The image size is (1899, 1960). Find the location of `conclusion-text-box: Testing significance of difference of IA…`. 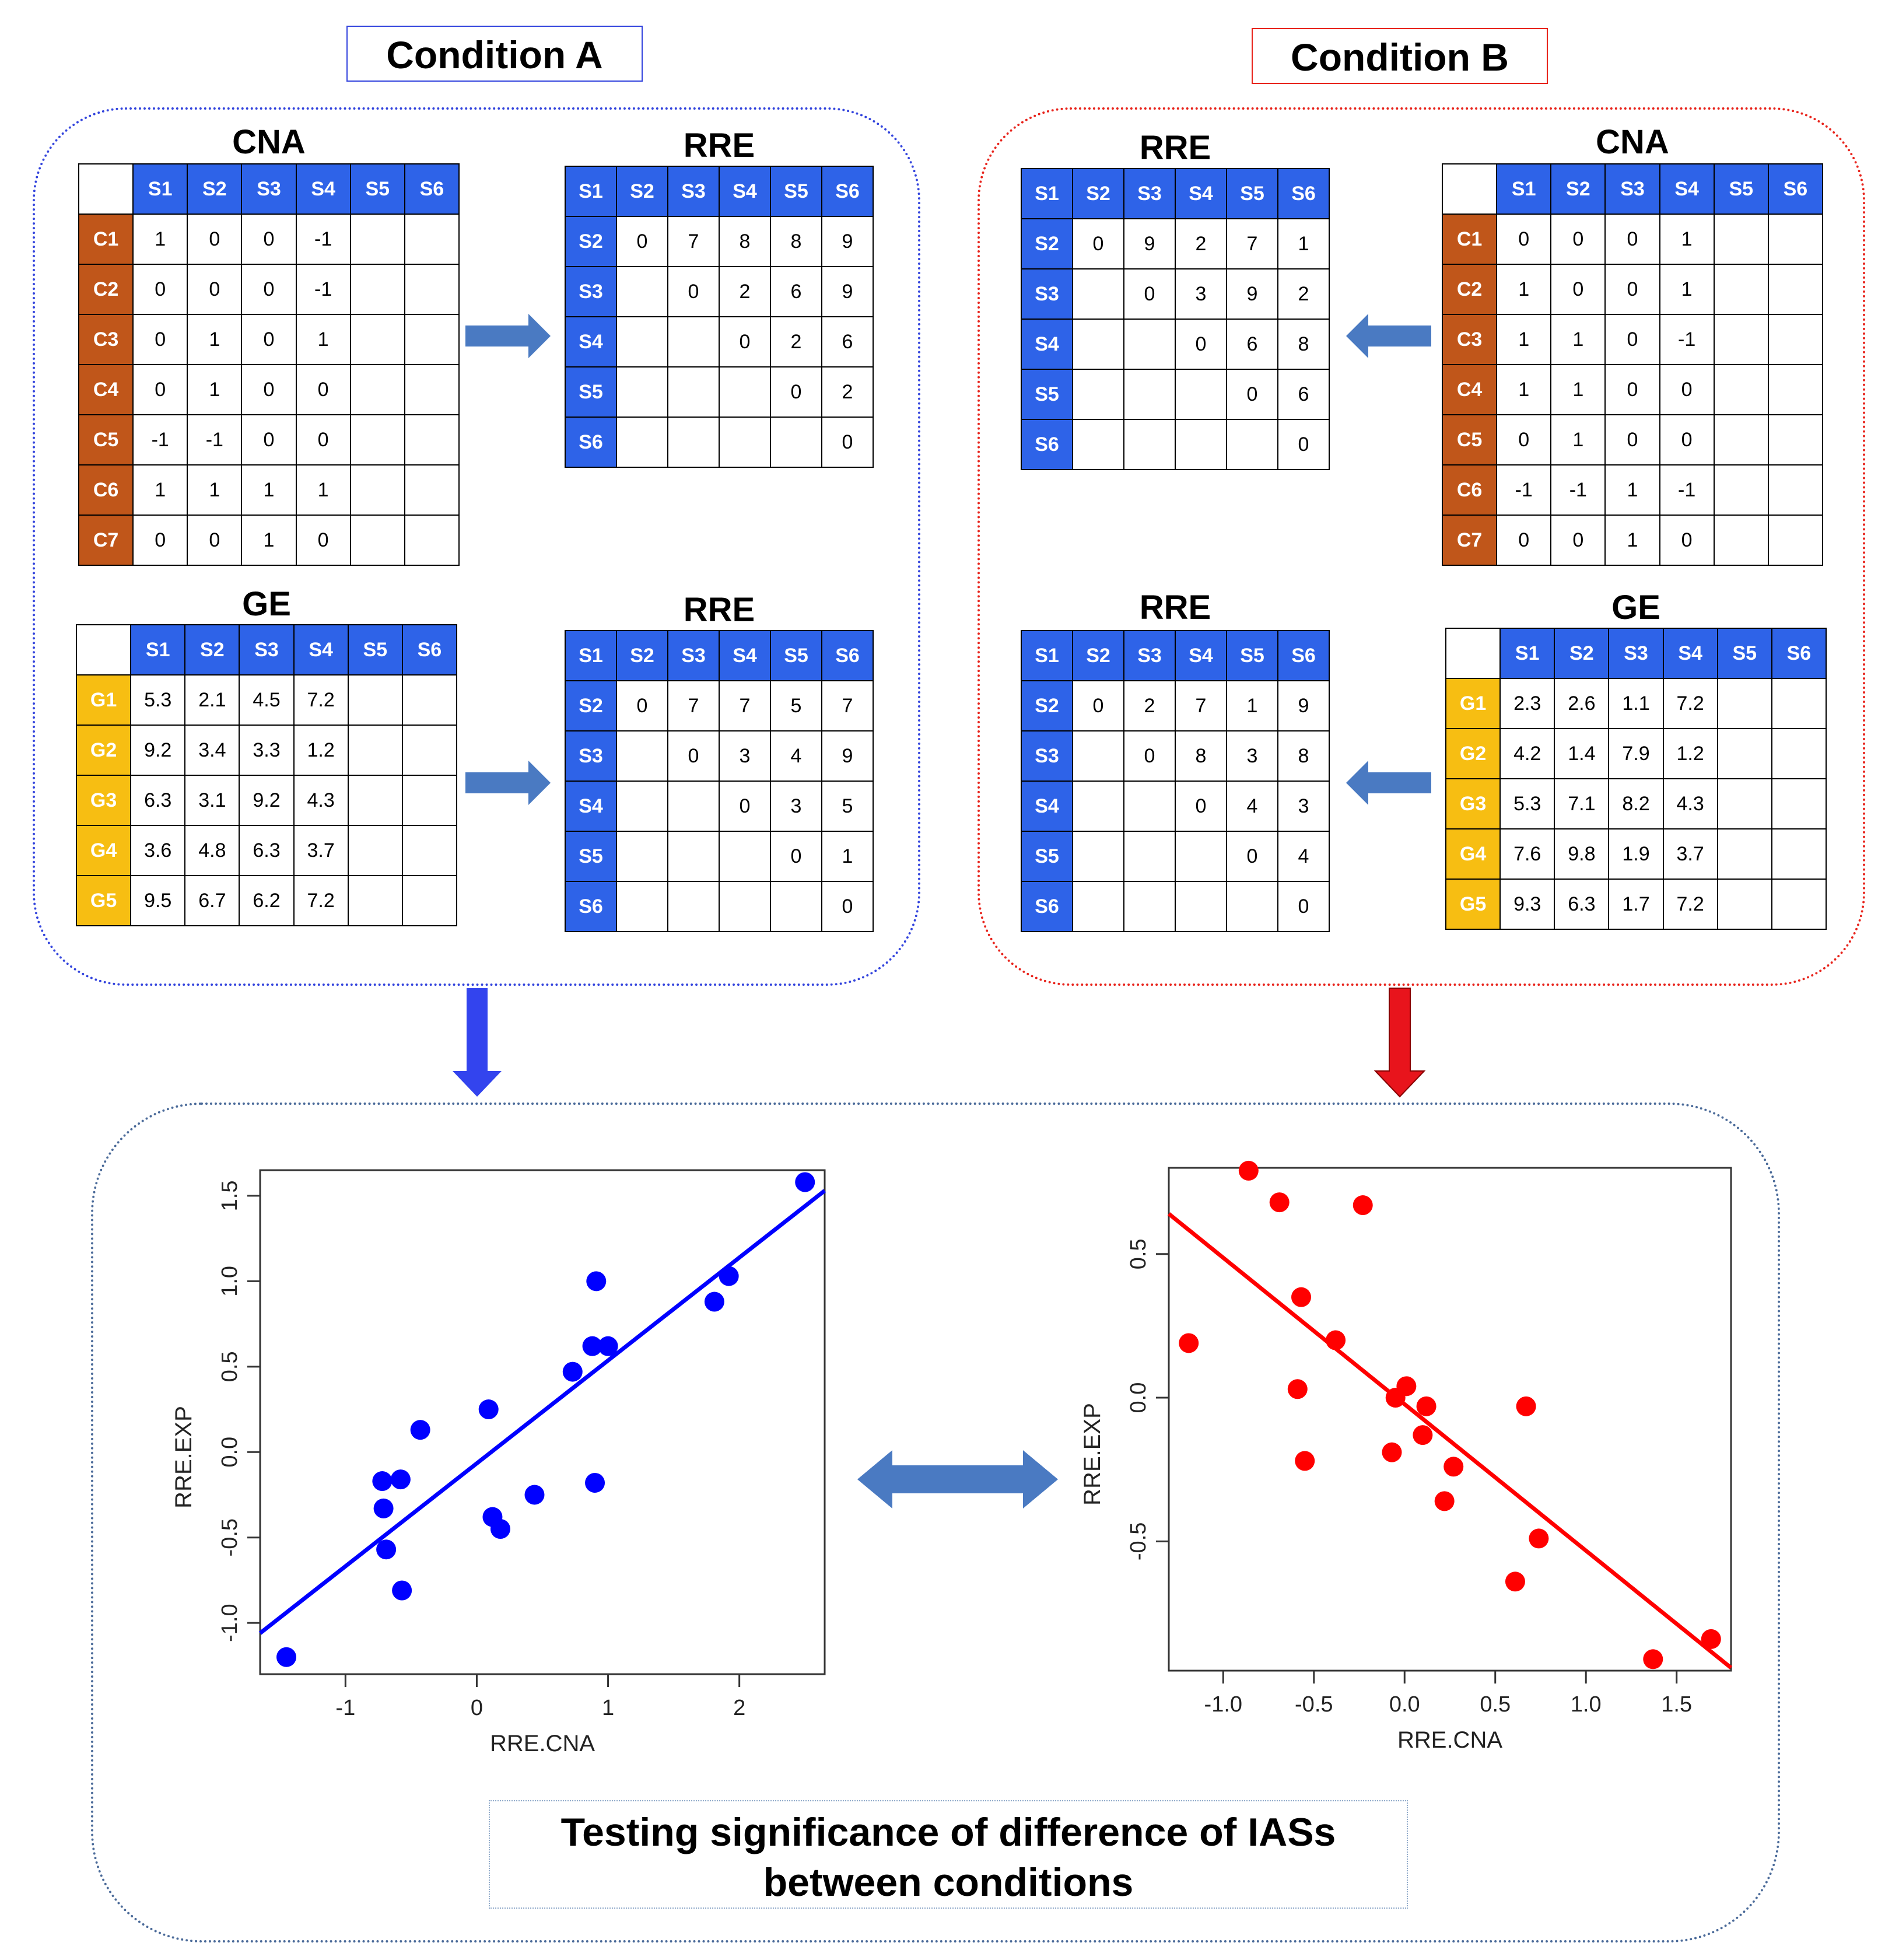

conclusion-text-box: Testing significance of difference of IA… is located at coordinates (949, 1854).